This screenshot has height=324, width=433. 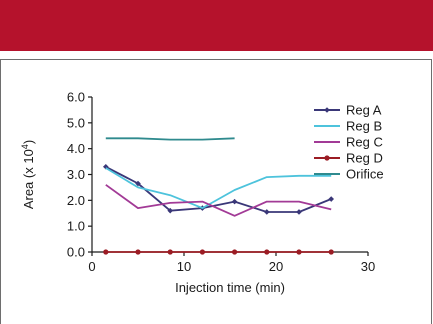 What do you see at coordinates (76, 122) in the screenshot?
I see `y-tick-label: 5.0` at bounding box center [76, 122].